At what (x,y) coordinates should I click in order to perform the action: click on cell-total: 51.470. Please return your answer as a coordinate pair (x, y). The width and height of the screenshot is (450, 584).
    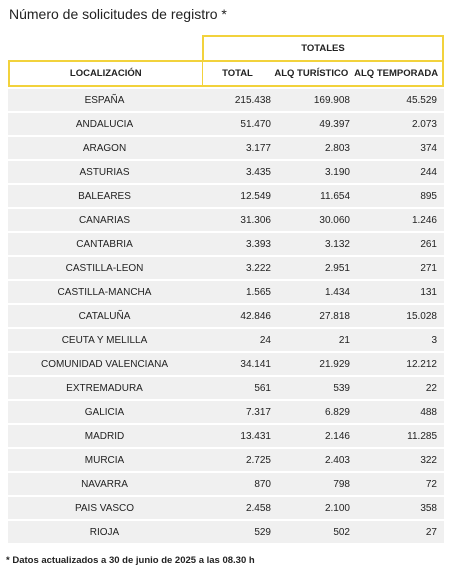
    Looking at the image, I should click on (255, 124).